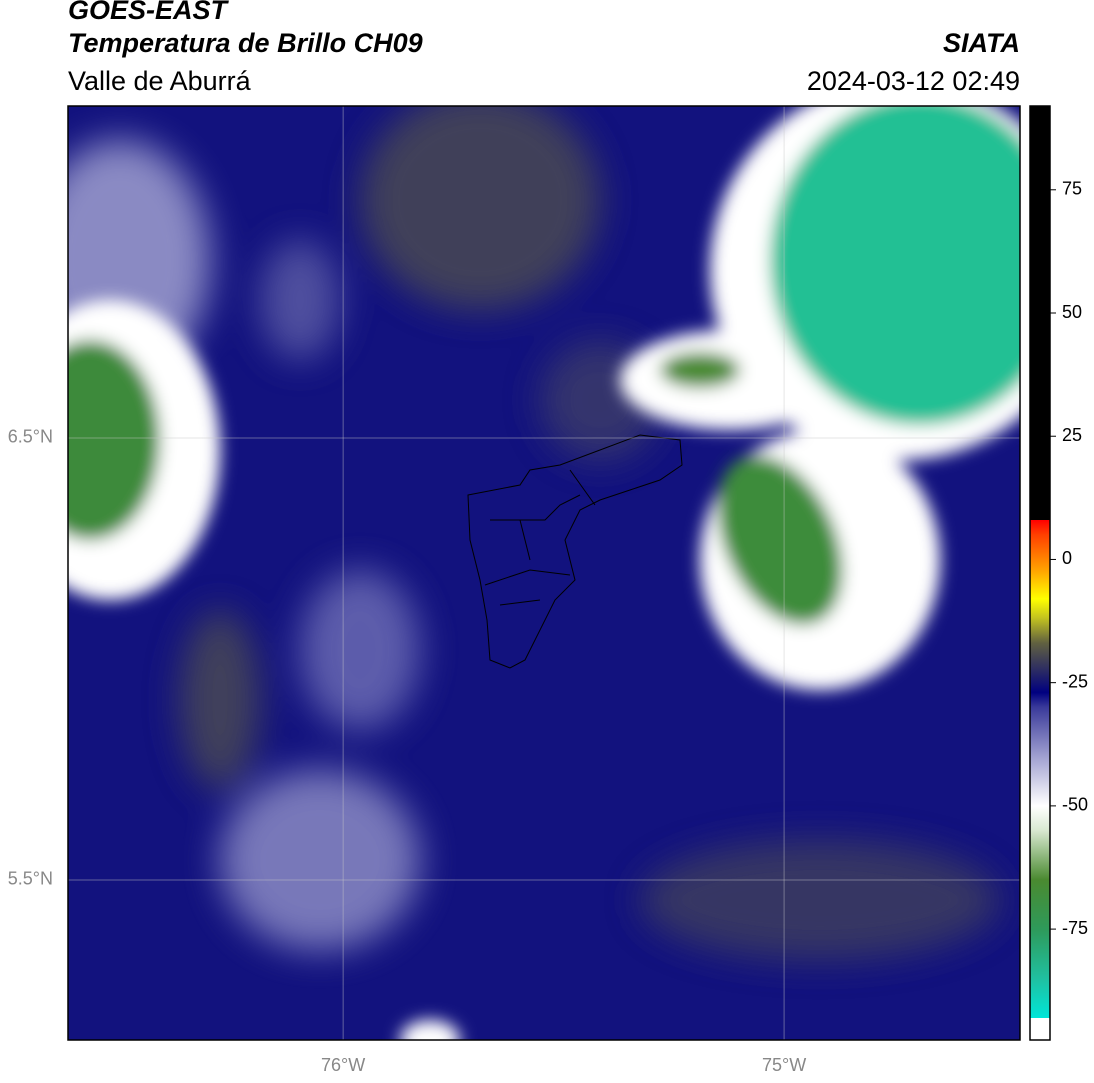  I want to click on x-tick-label: 75°W, so click(784, 1065).